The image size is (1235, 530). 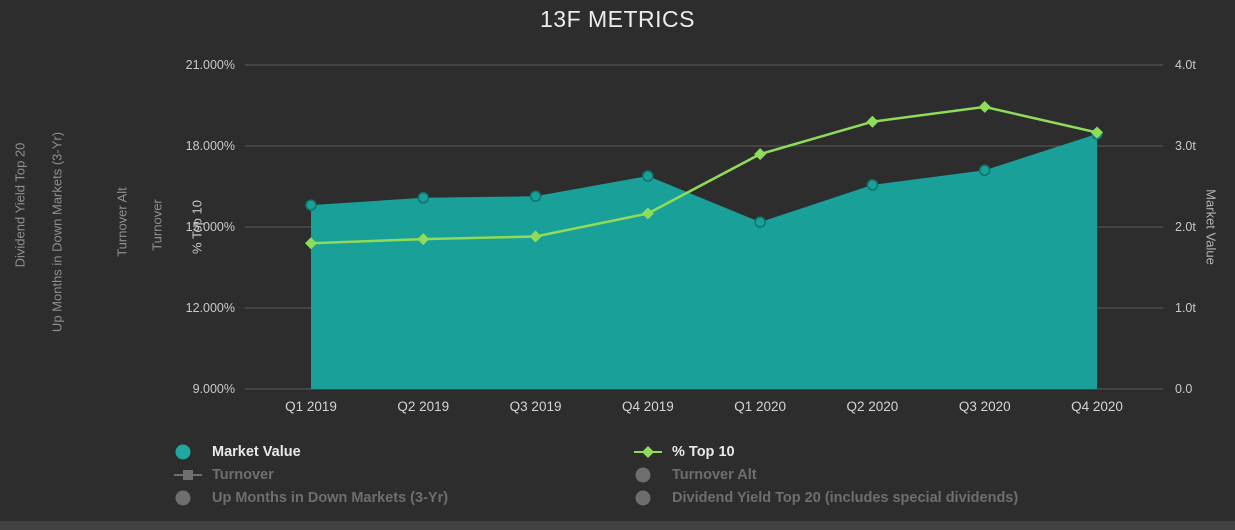 I want to click on legend-item-up-months-in-down-markets-3-yr: Up Months in Down Markets (3-Yr), so click(x=310, y=497).